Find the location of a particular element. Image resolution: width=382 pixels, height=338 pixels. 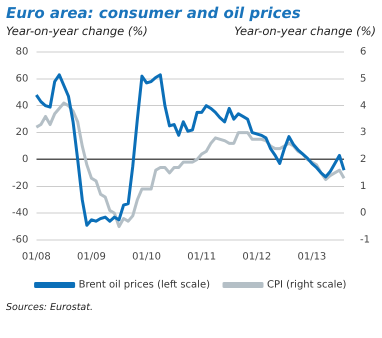

y-tick-label: 40 is located at coordinates (22, 106).